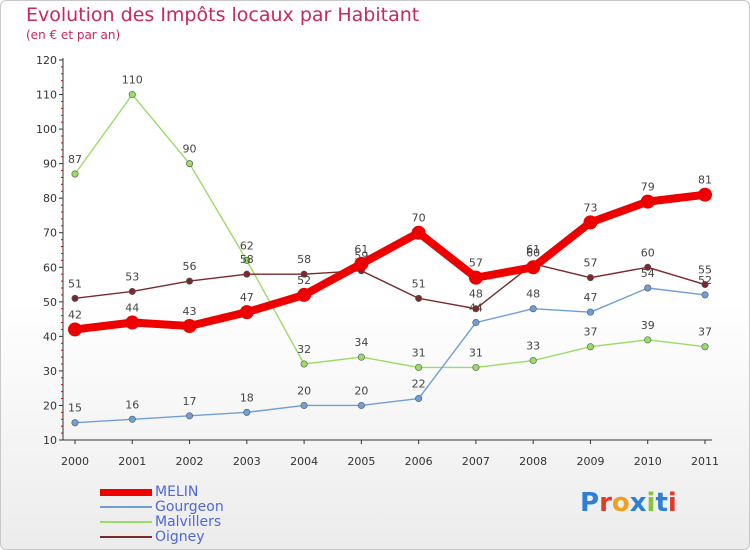  What do you see at coordinates (126, 537) in the screenshot?
I see `legend-swatch-oigney` at bounding box center [126, 537].